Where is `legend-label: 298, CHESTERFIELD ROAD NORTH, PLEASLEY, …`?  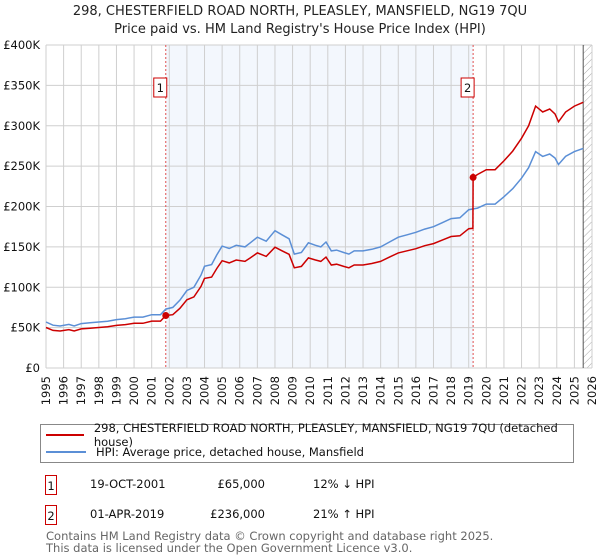
legend-label: 298, CHESTERFIELD ROAD NORTH, PLEASLEY, … is located at coordinates (325, 435).